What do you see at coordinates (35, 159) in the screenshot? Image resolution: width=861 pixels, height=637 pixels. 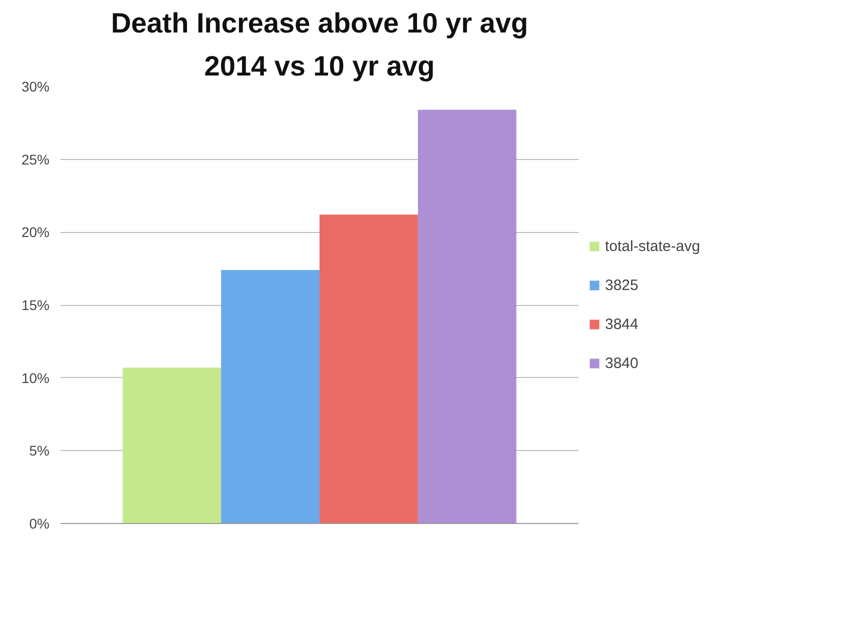 I see `y-tick-label: 25%` at bounding box center [35, 159].